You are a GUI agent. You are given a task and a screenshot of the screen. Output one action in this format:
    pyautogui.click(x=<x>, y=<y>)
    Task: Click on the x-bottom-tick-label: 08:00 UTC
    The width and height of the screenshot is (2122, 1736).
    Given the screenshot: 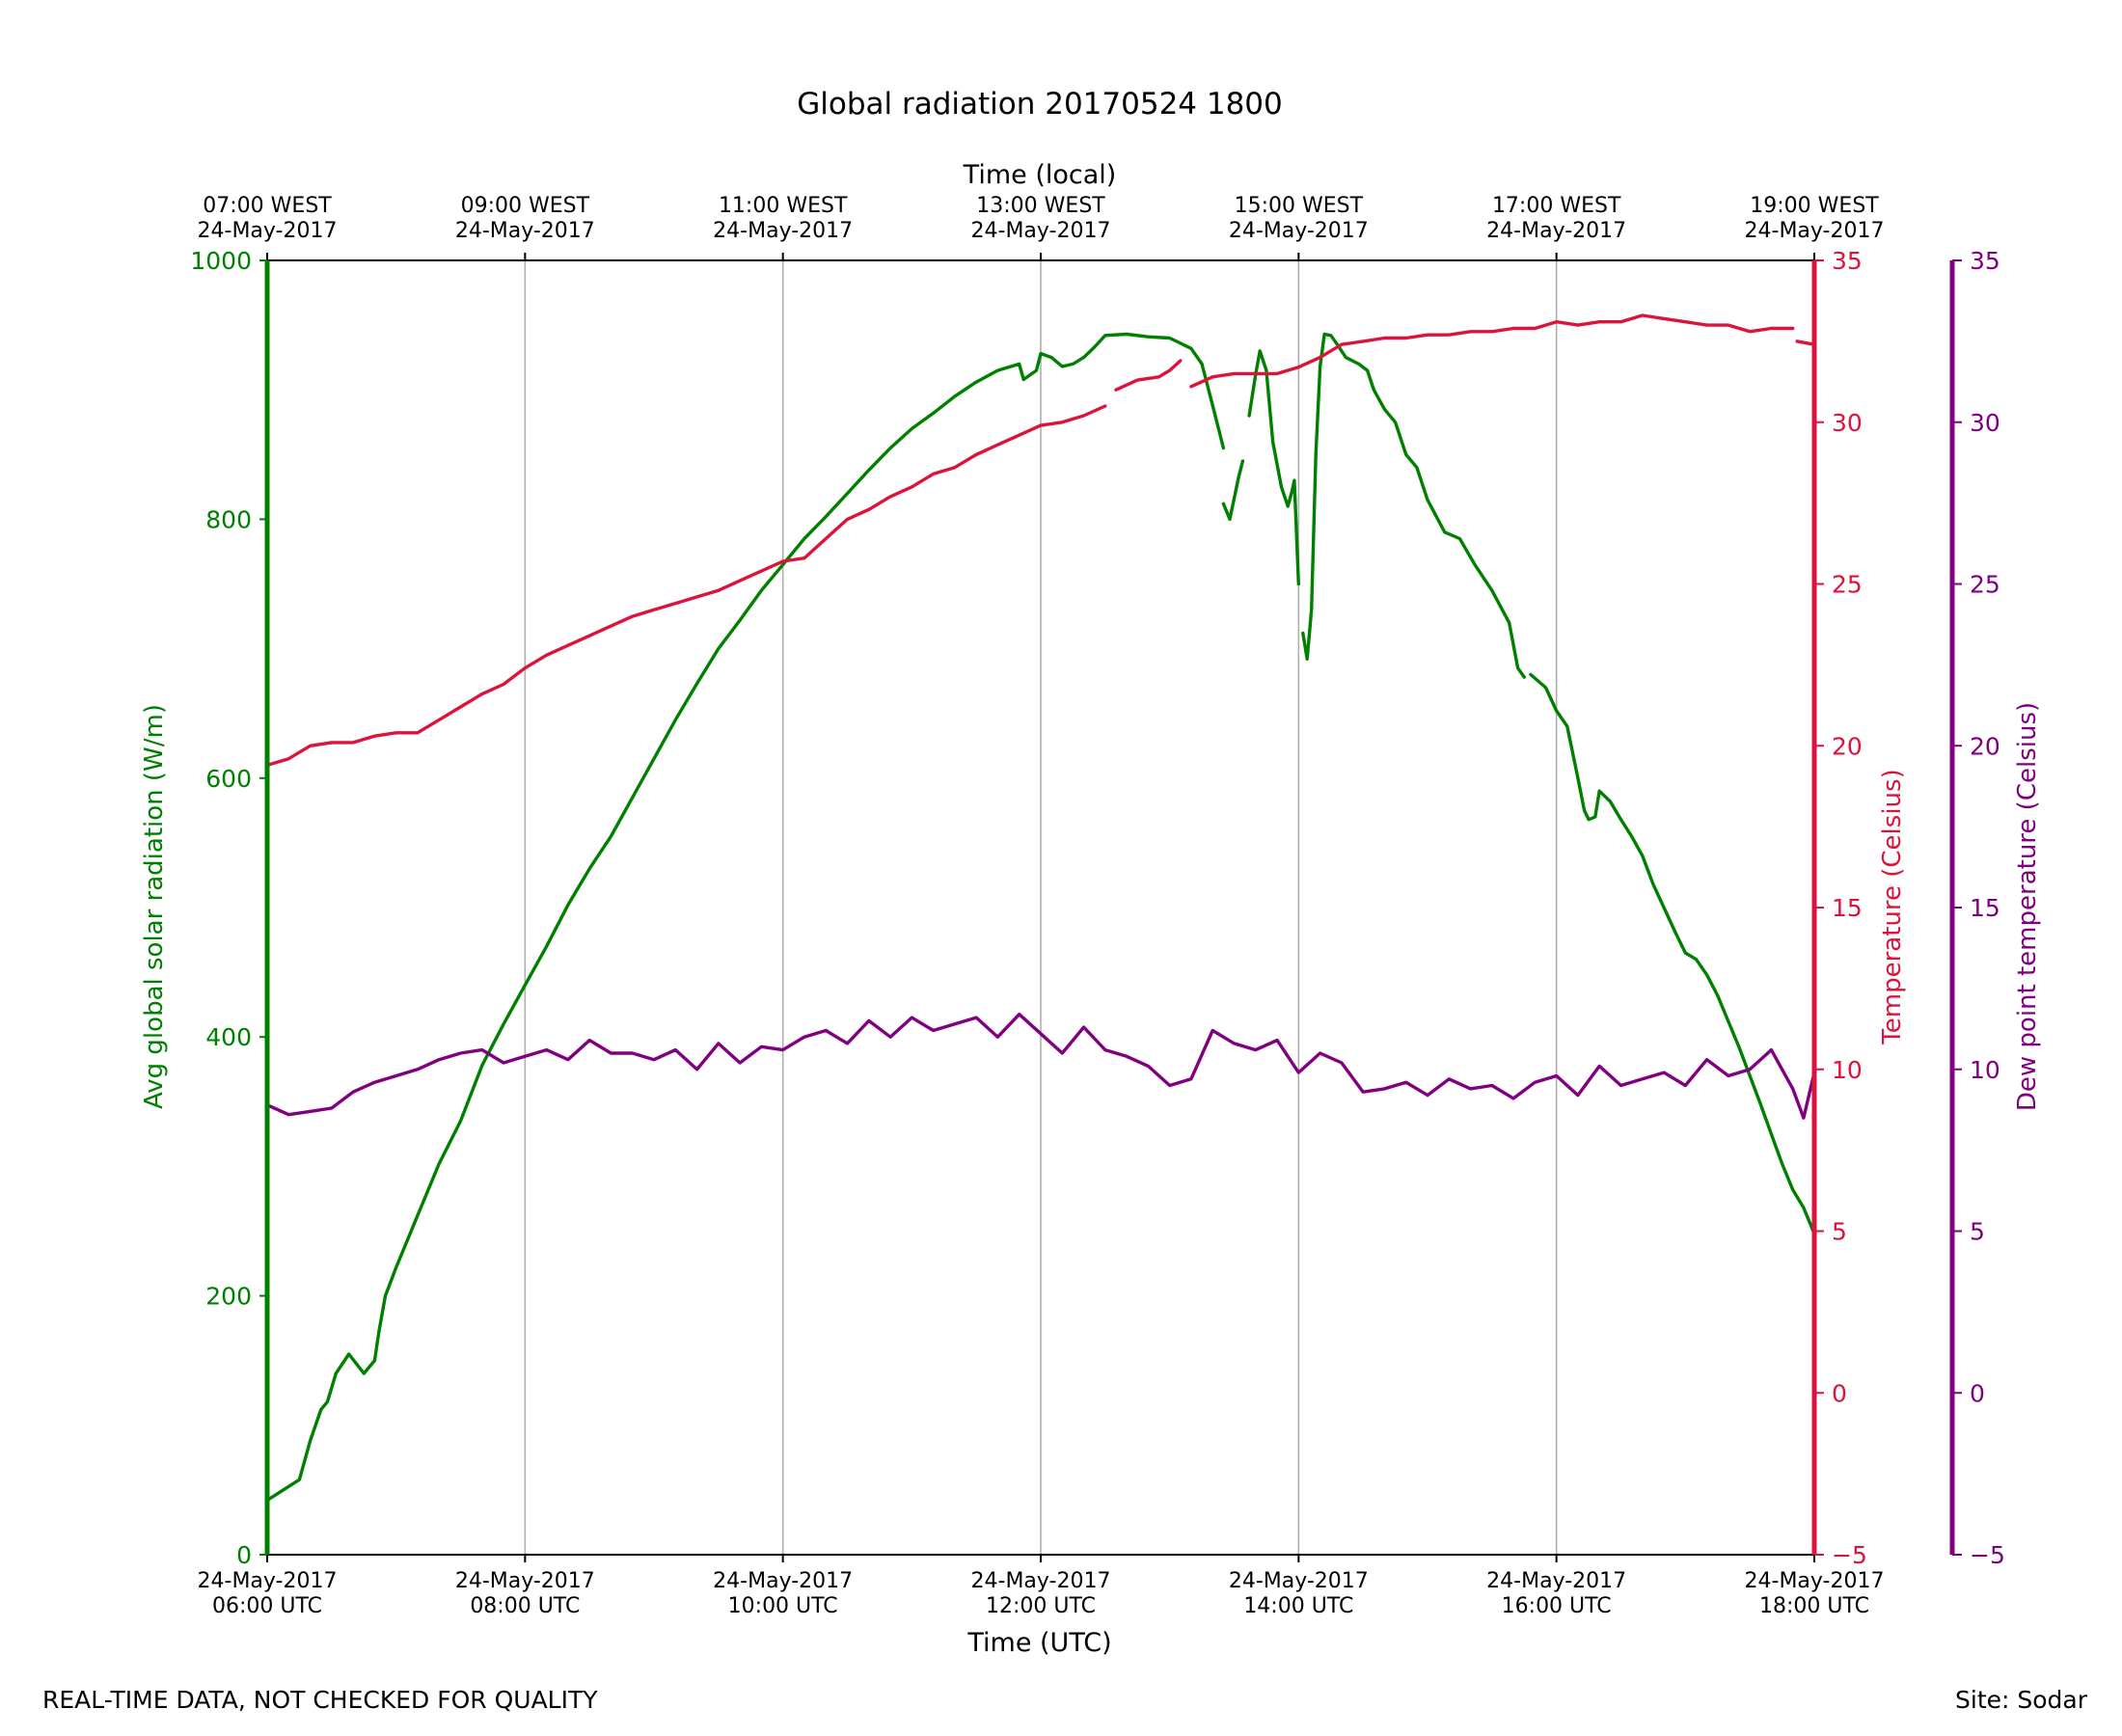 What is the action you would take?
    pyautogui.click(x=525, y=1606)
    